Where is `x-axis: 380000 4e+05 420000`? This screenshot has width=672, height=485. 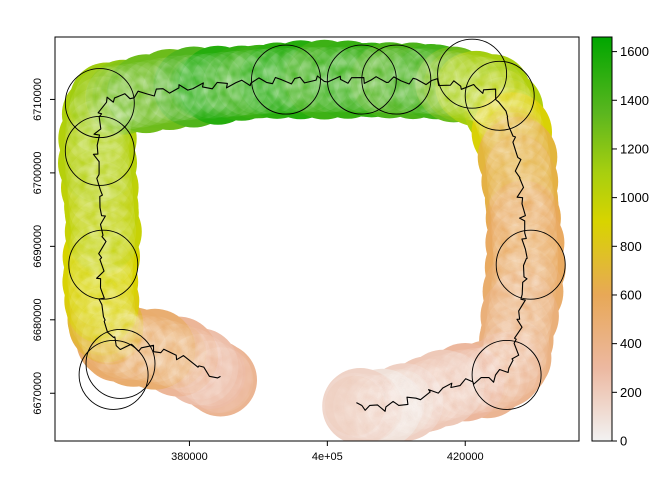 x-axis: 380000 4e+05 420000 is located at coordinates (327, 452).